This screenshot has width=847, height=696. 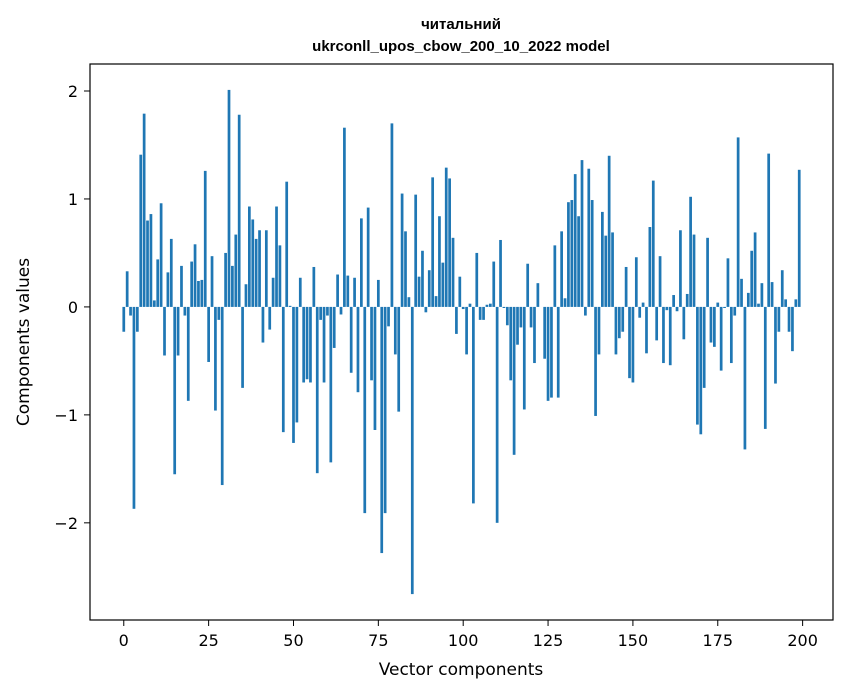 What do you see at coordinates (633, 640) in the screenshot?
I see `x-tick-label: 150` at bounding box center [633, 640].